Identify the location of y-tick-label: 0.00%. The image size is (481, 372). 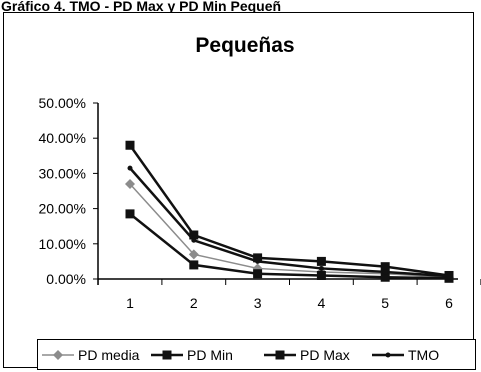
(66, 279).